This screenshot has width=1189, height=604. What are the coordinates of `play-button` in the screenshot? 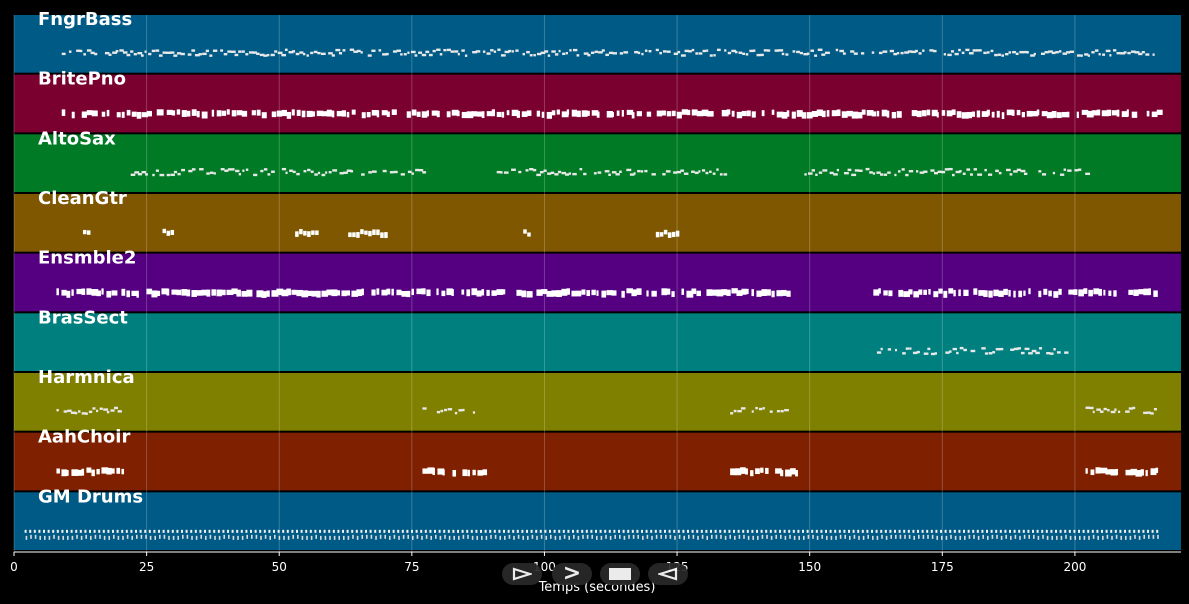 It's located at (522, 574).